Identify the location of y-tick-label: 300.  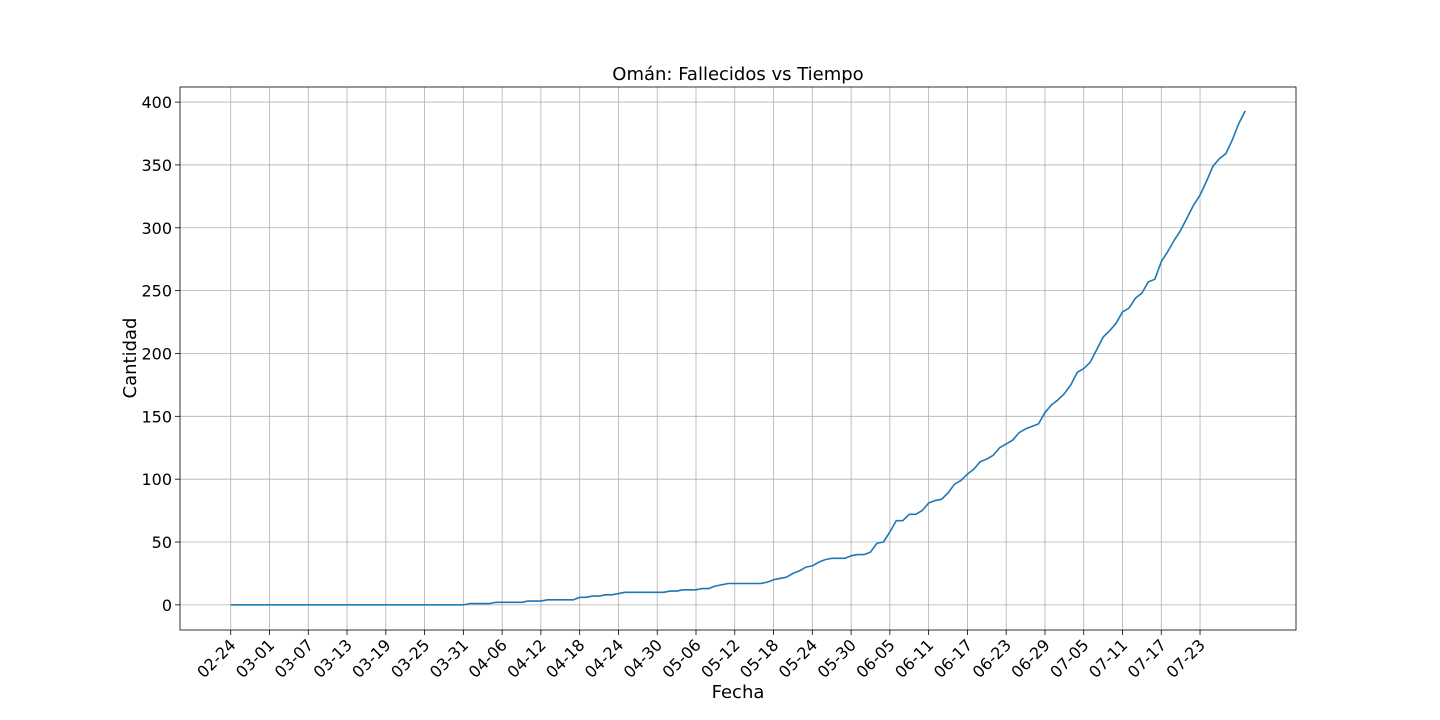
(156, 228).